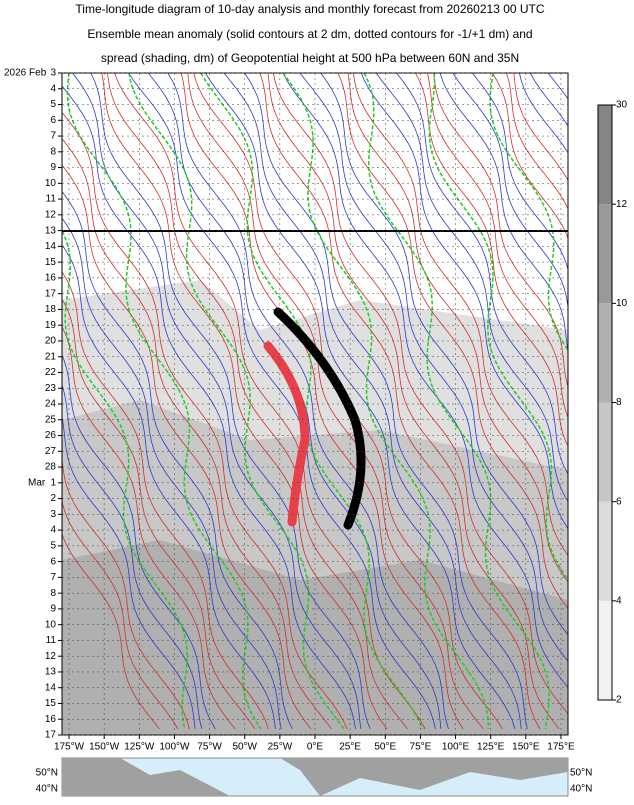 This screenshot has height=805, width=634. Describe the element at coordinates (526, 747) in the screenshot. I see `x-tick-label: 150°E` at that location.